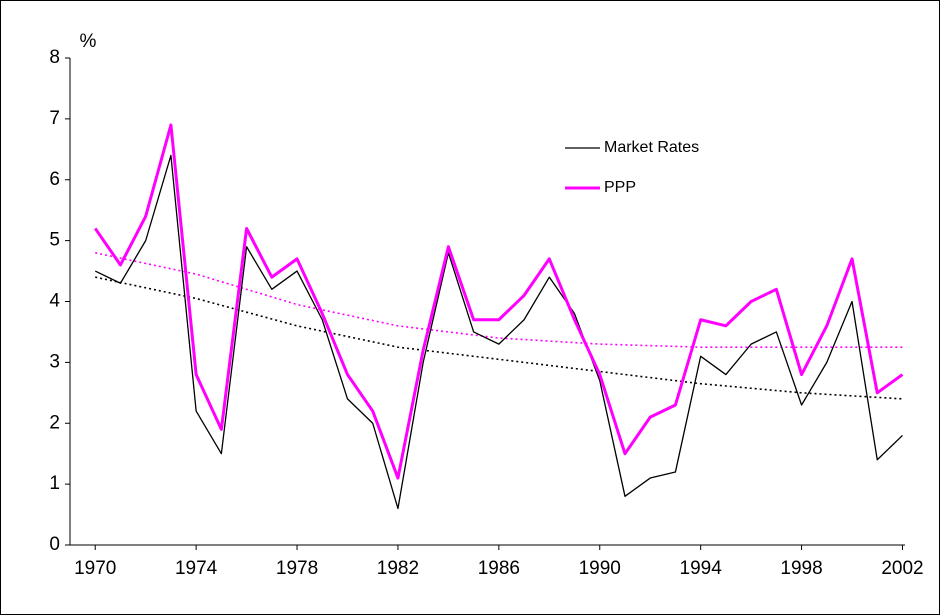  What do you see at coordinates (701, 568) in the screenshot?
I see `x-tick-label: 1994` at bounding box center [701, 568].